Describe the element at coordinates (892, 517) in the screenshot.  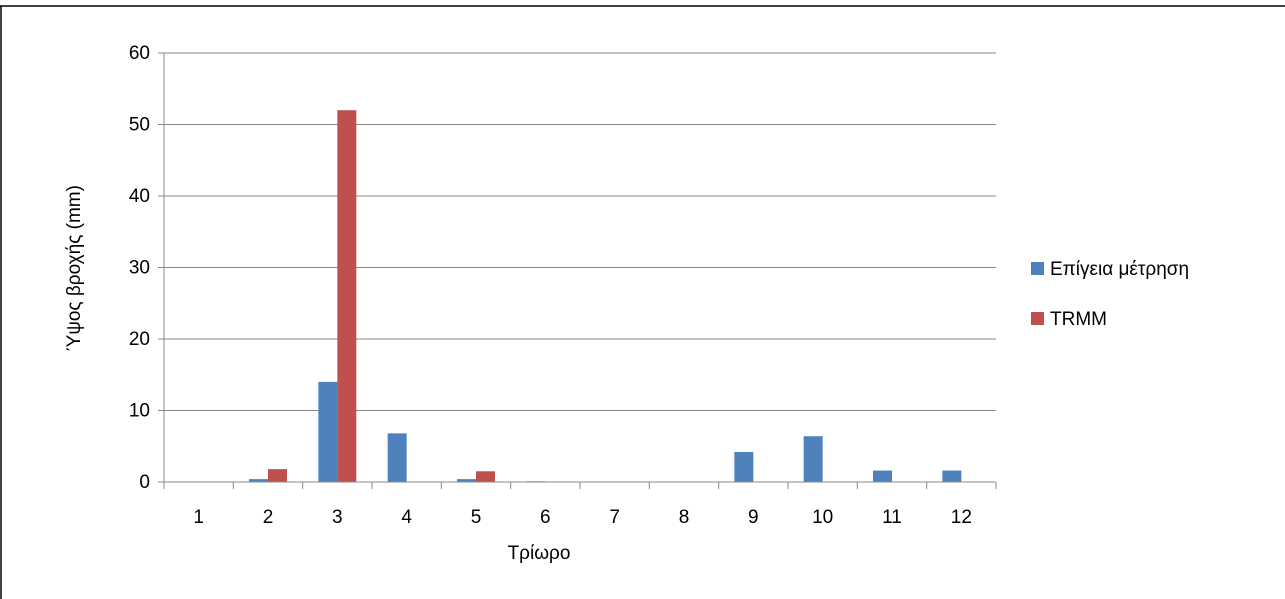
I see `x-tick-label: 11` at that location.